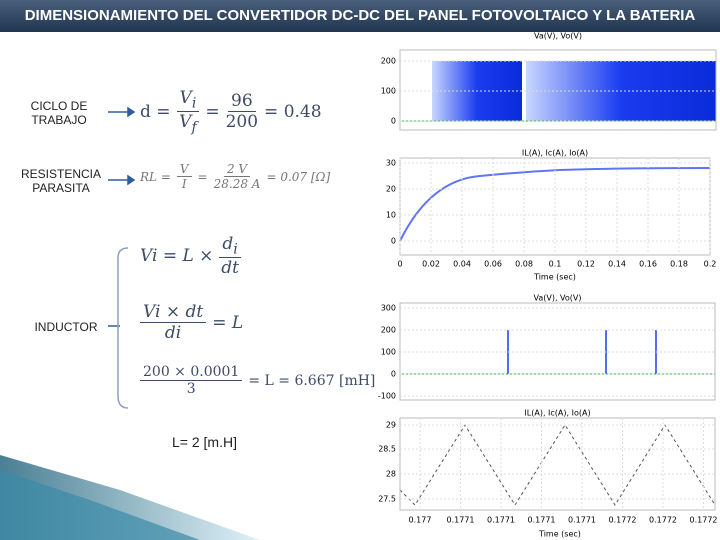 The height and width of the screenshot is (540, 720). I want to click on numerator: di, so click(230, 246).